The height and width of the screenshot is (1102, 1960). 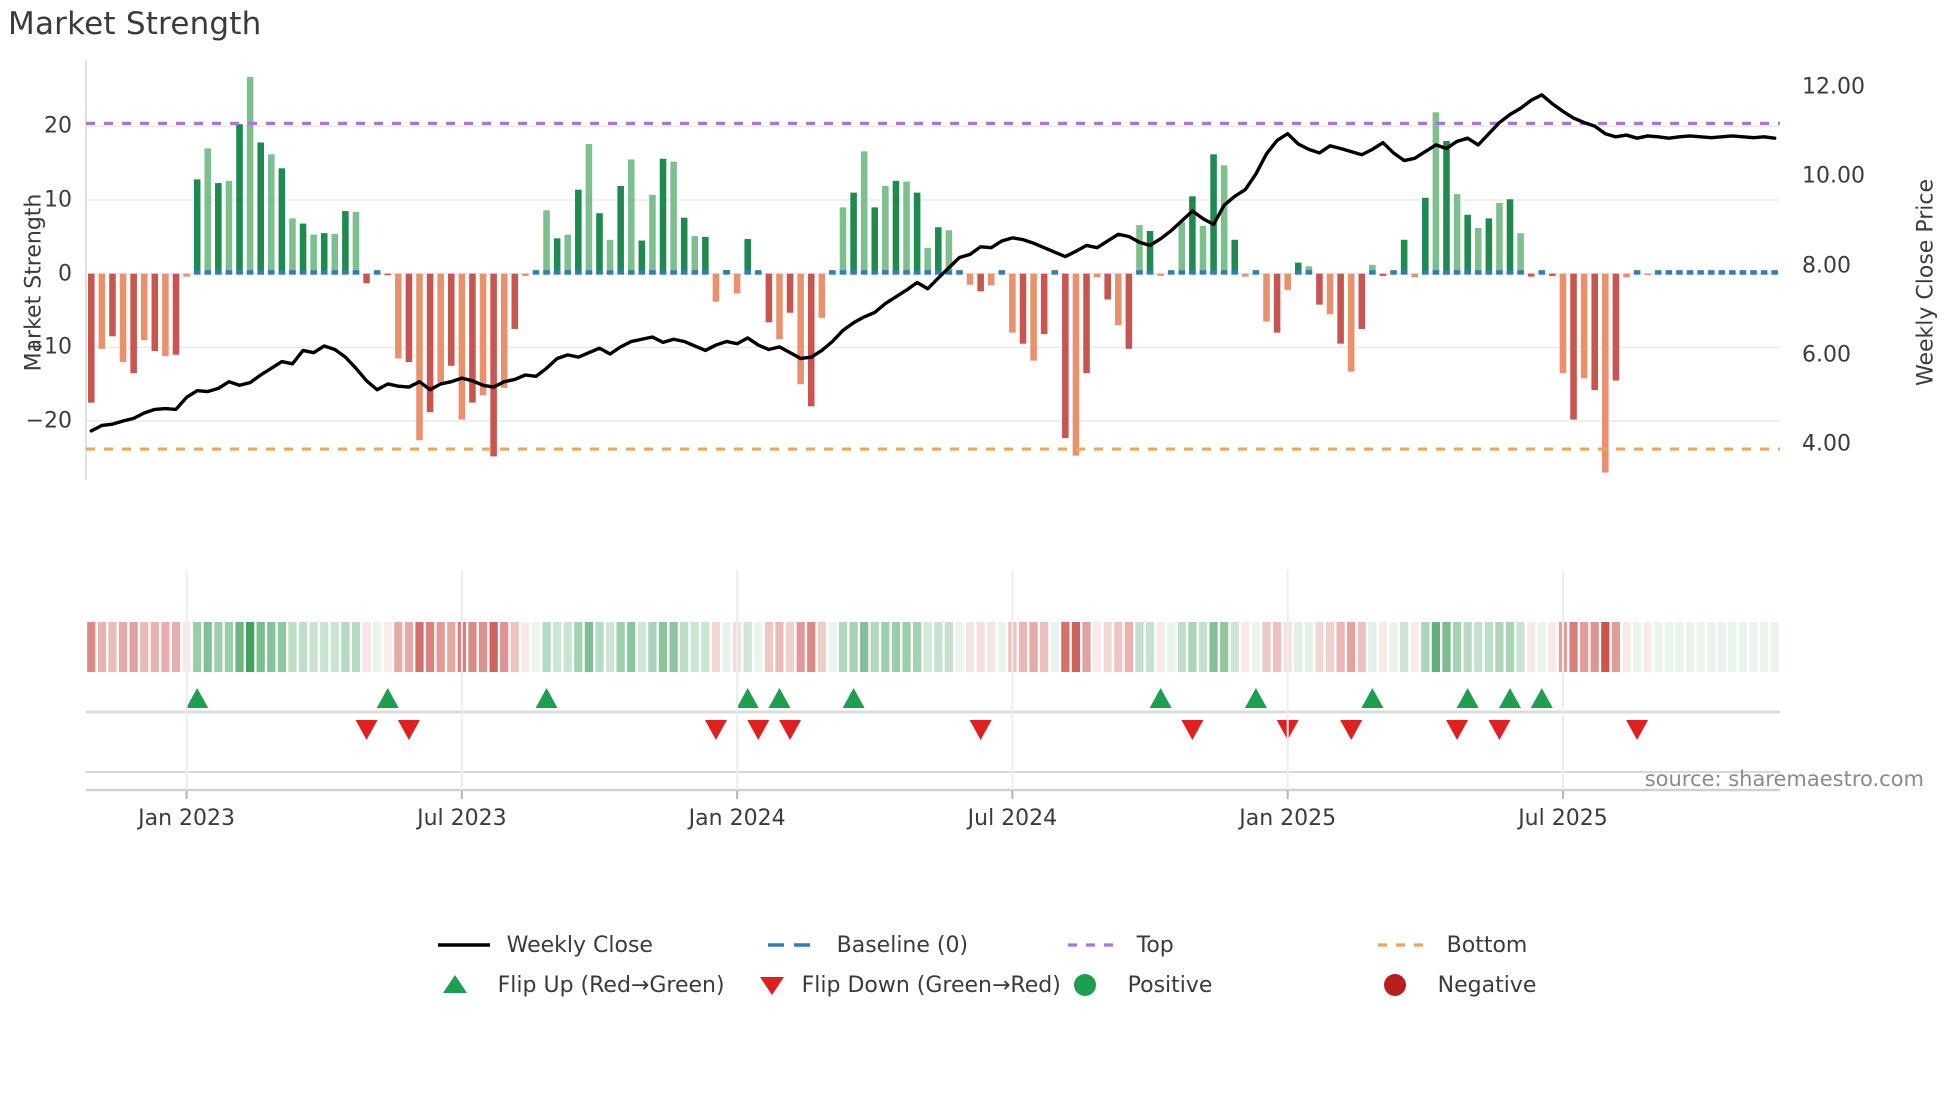 I want to click on legend-item: Weekly Close, so click(x=598, y=945).